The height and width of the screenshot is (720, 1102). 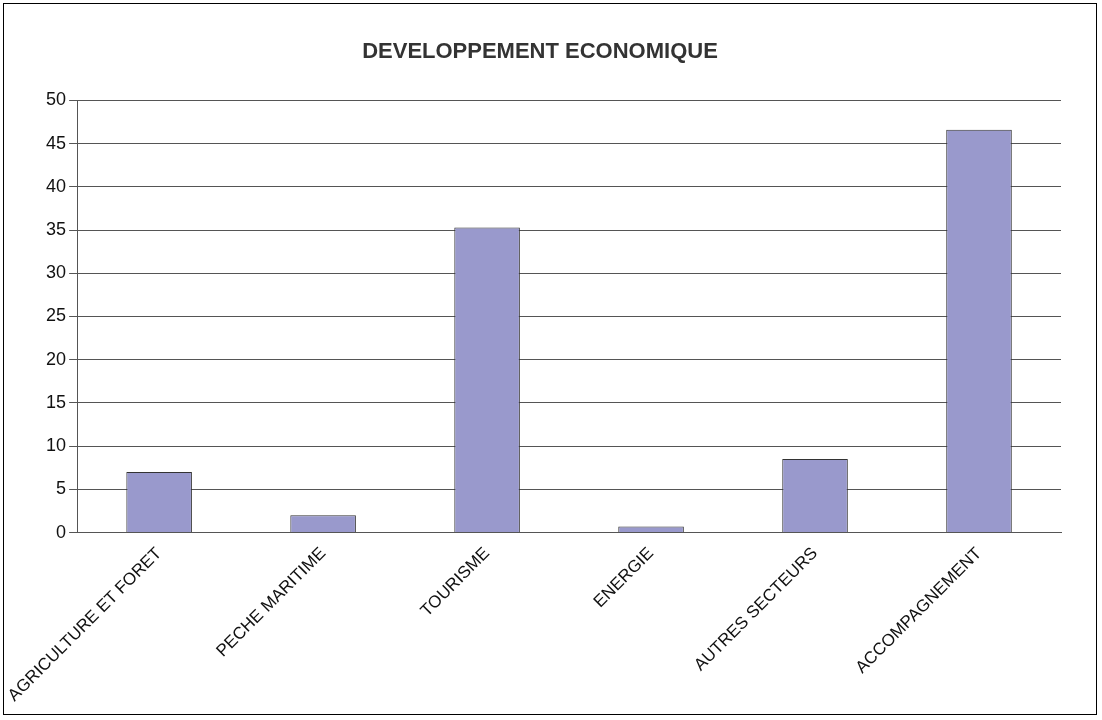 I want to click on y-tick-label: 5, so click(x=61, y=488).